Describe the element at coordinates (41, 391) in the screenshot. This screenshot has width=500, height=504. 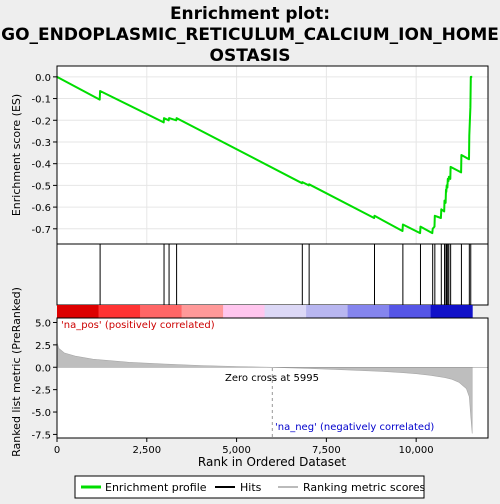
I see `metric-tick-label: -2.5` at that location.